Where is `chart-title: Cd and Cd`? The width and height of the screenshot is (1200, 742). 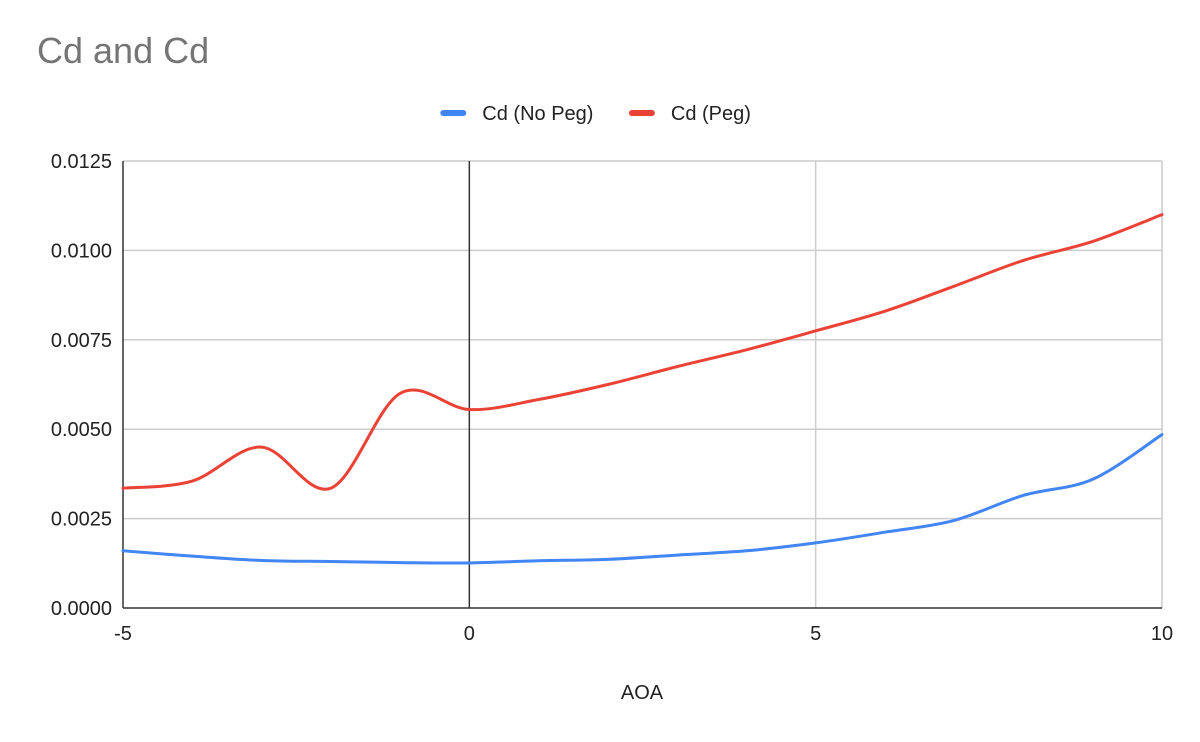 chart-title: Cd and Cd is located at coordinates (123, 50).